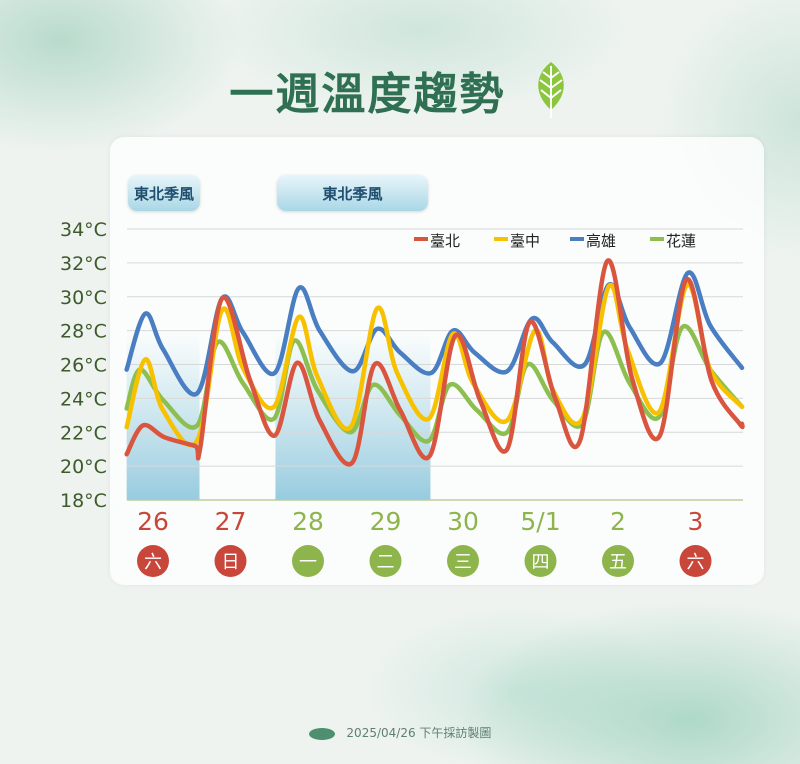  Describe the element at coordinates (321, 733) in the screenshot. I see `logo-icon` at that location.